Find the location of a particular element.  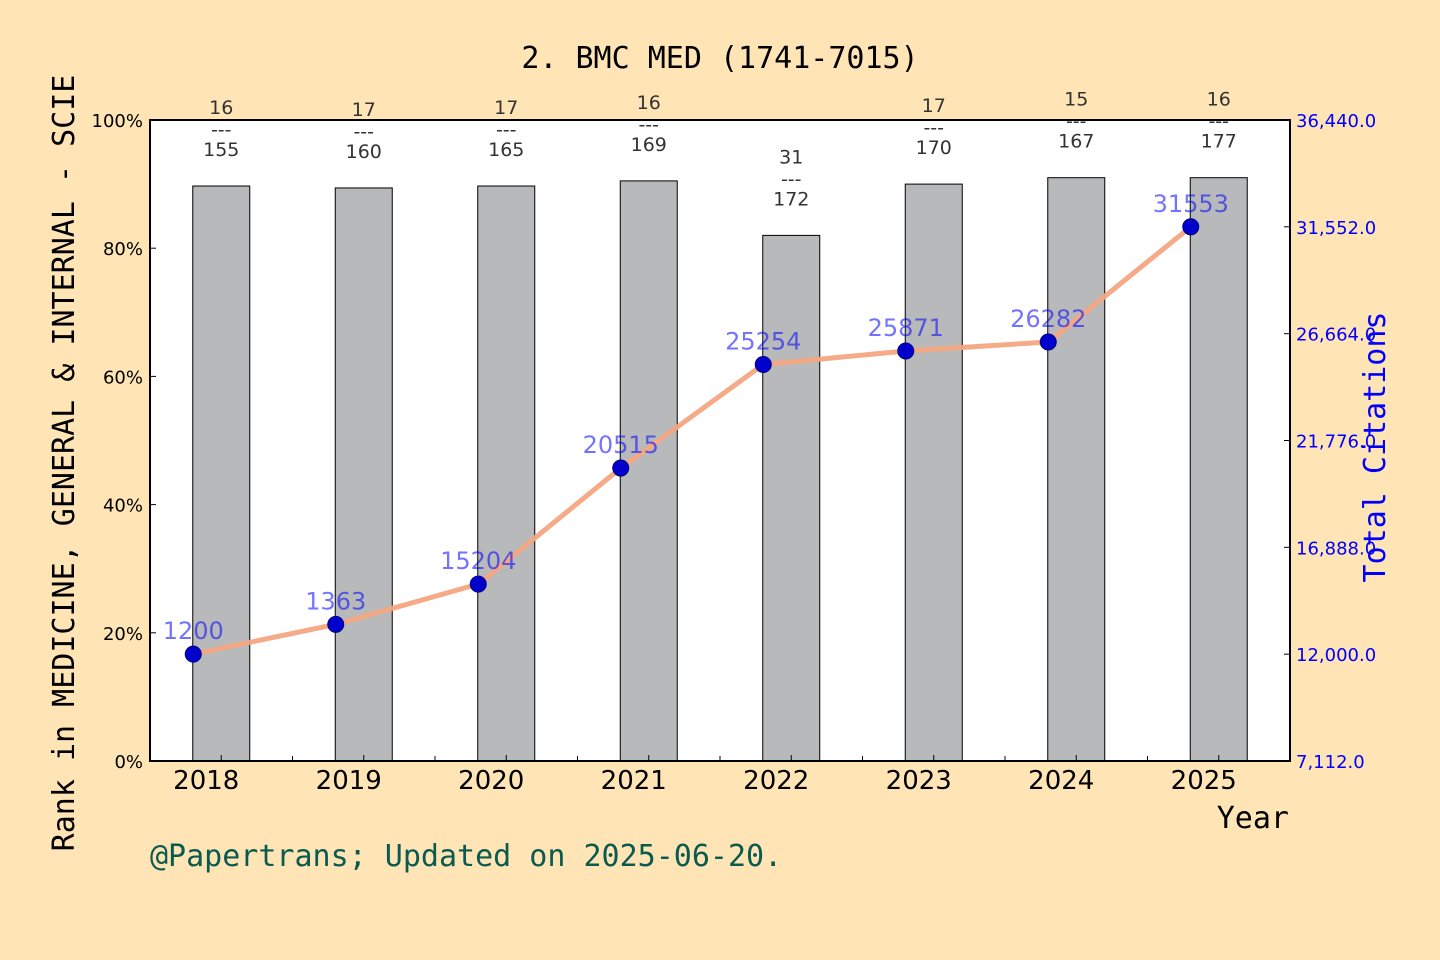

citation-point-2025 is located at coordinates (1191, 227).